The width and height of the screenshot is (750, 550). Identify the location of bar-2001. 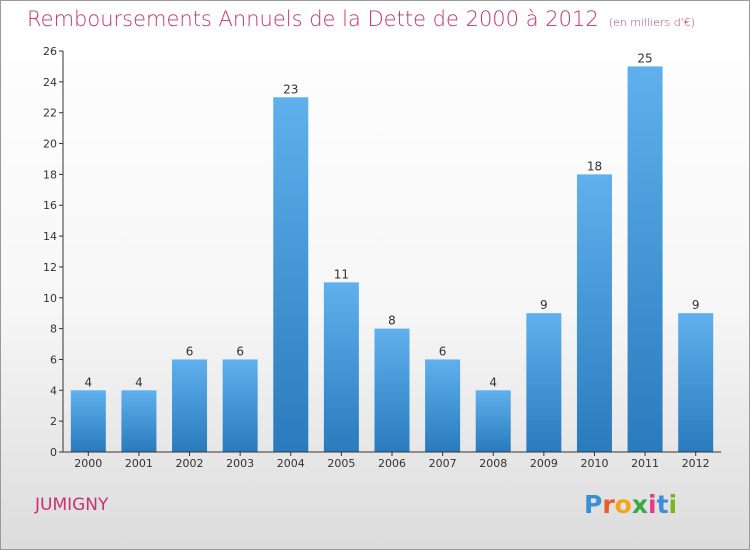
(139, 421).